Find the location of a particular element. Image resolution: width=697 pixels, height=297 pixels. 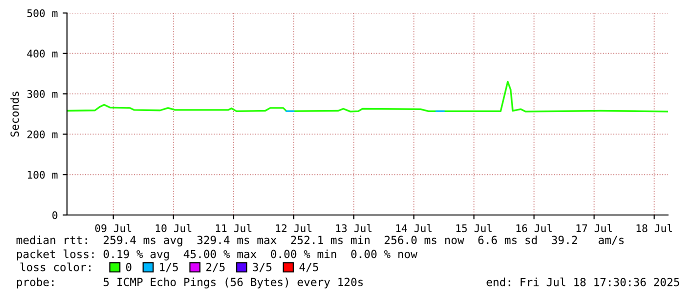

legend-label: 4/5 is located at coordinates (308, 267).